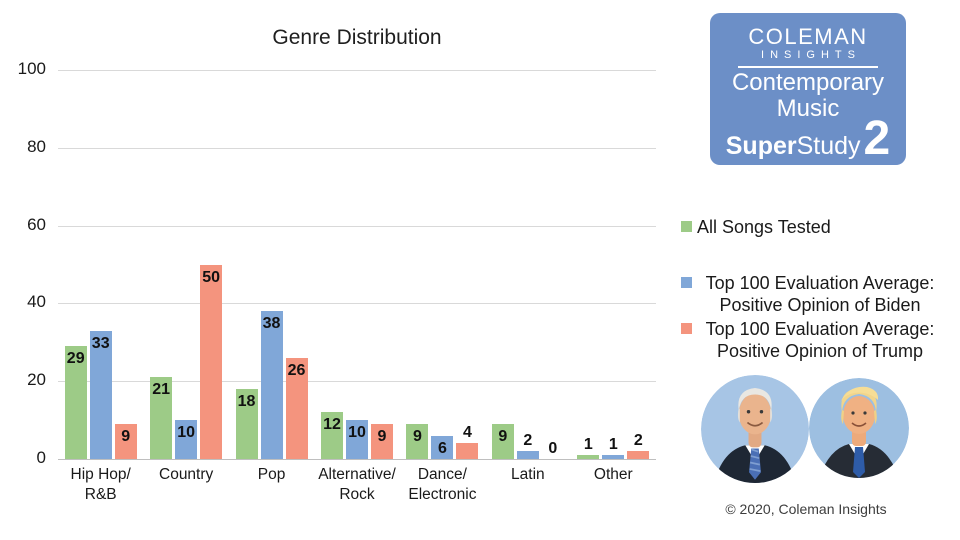 The image size is (960, 540). What do you see at coordinates (527, 455) in the screenshot?
I see `bar-s1-c5` at bounding box center [527, 455].